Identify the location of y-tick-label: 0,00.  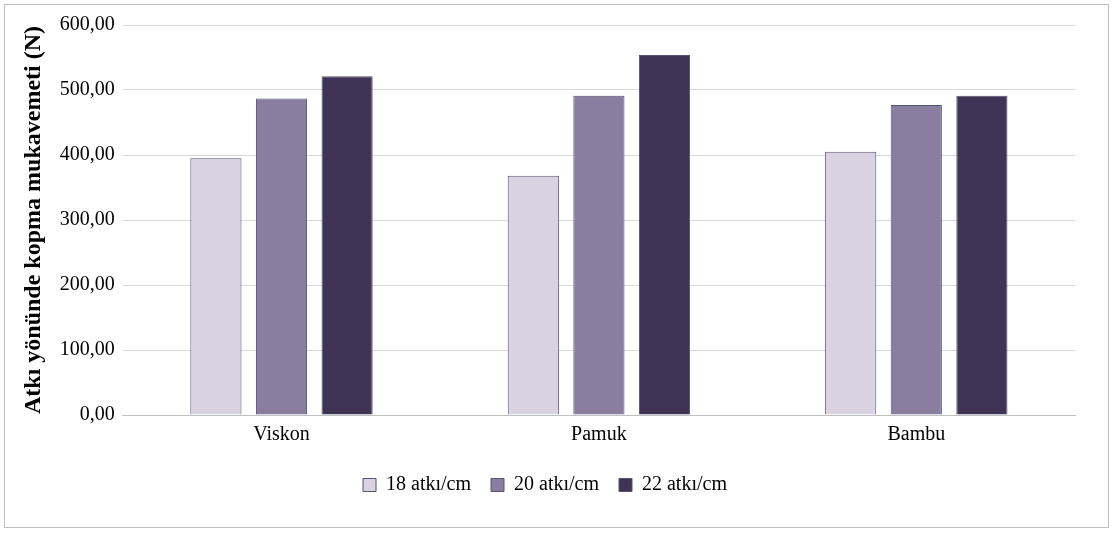
(97, 413).